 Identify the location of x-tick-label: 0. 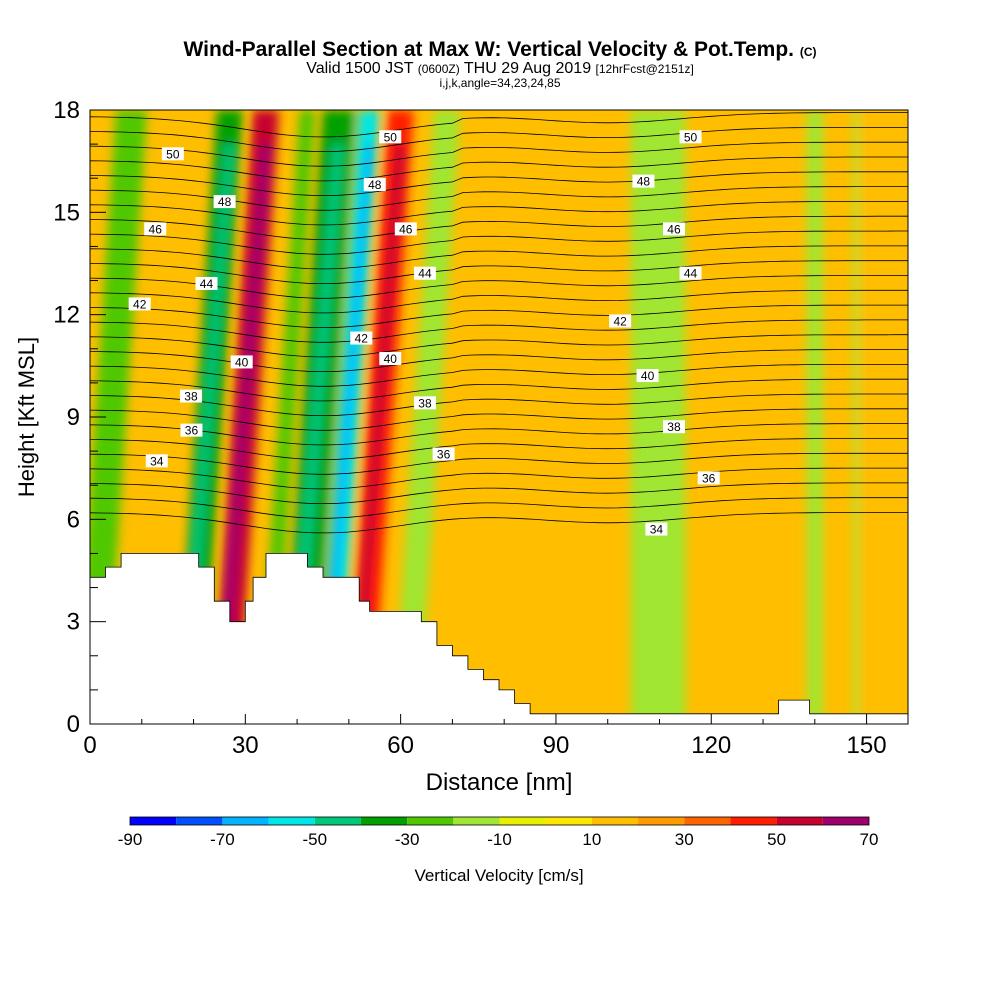
(89, 745).